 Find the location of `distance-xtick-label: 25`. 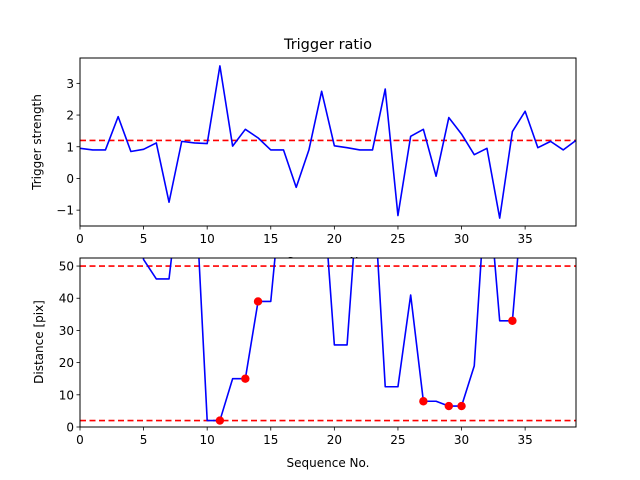

distance-xtick-label: 25 is located at coordinates (397, 440).